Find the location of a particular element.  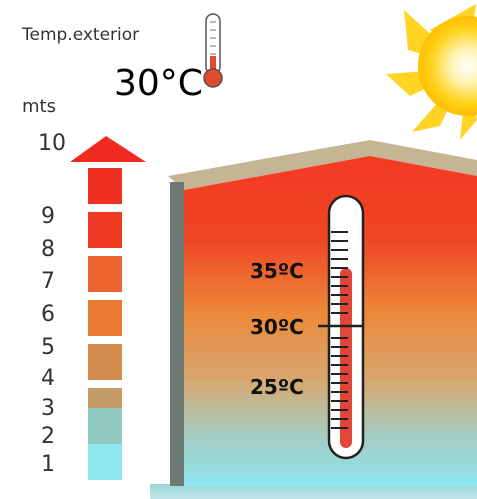

large-thermometer is located at coordinates (341, 327).